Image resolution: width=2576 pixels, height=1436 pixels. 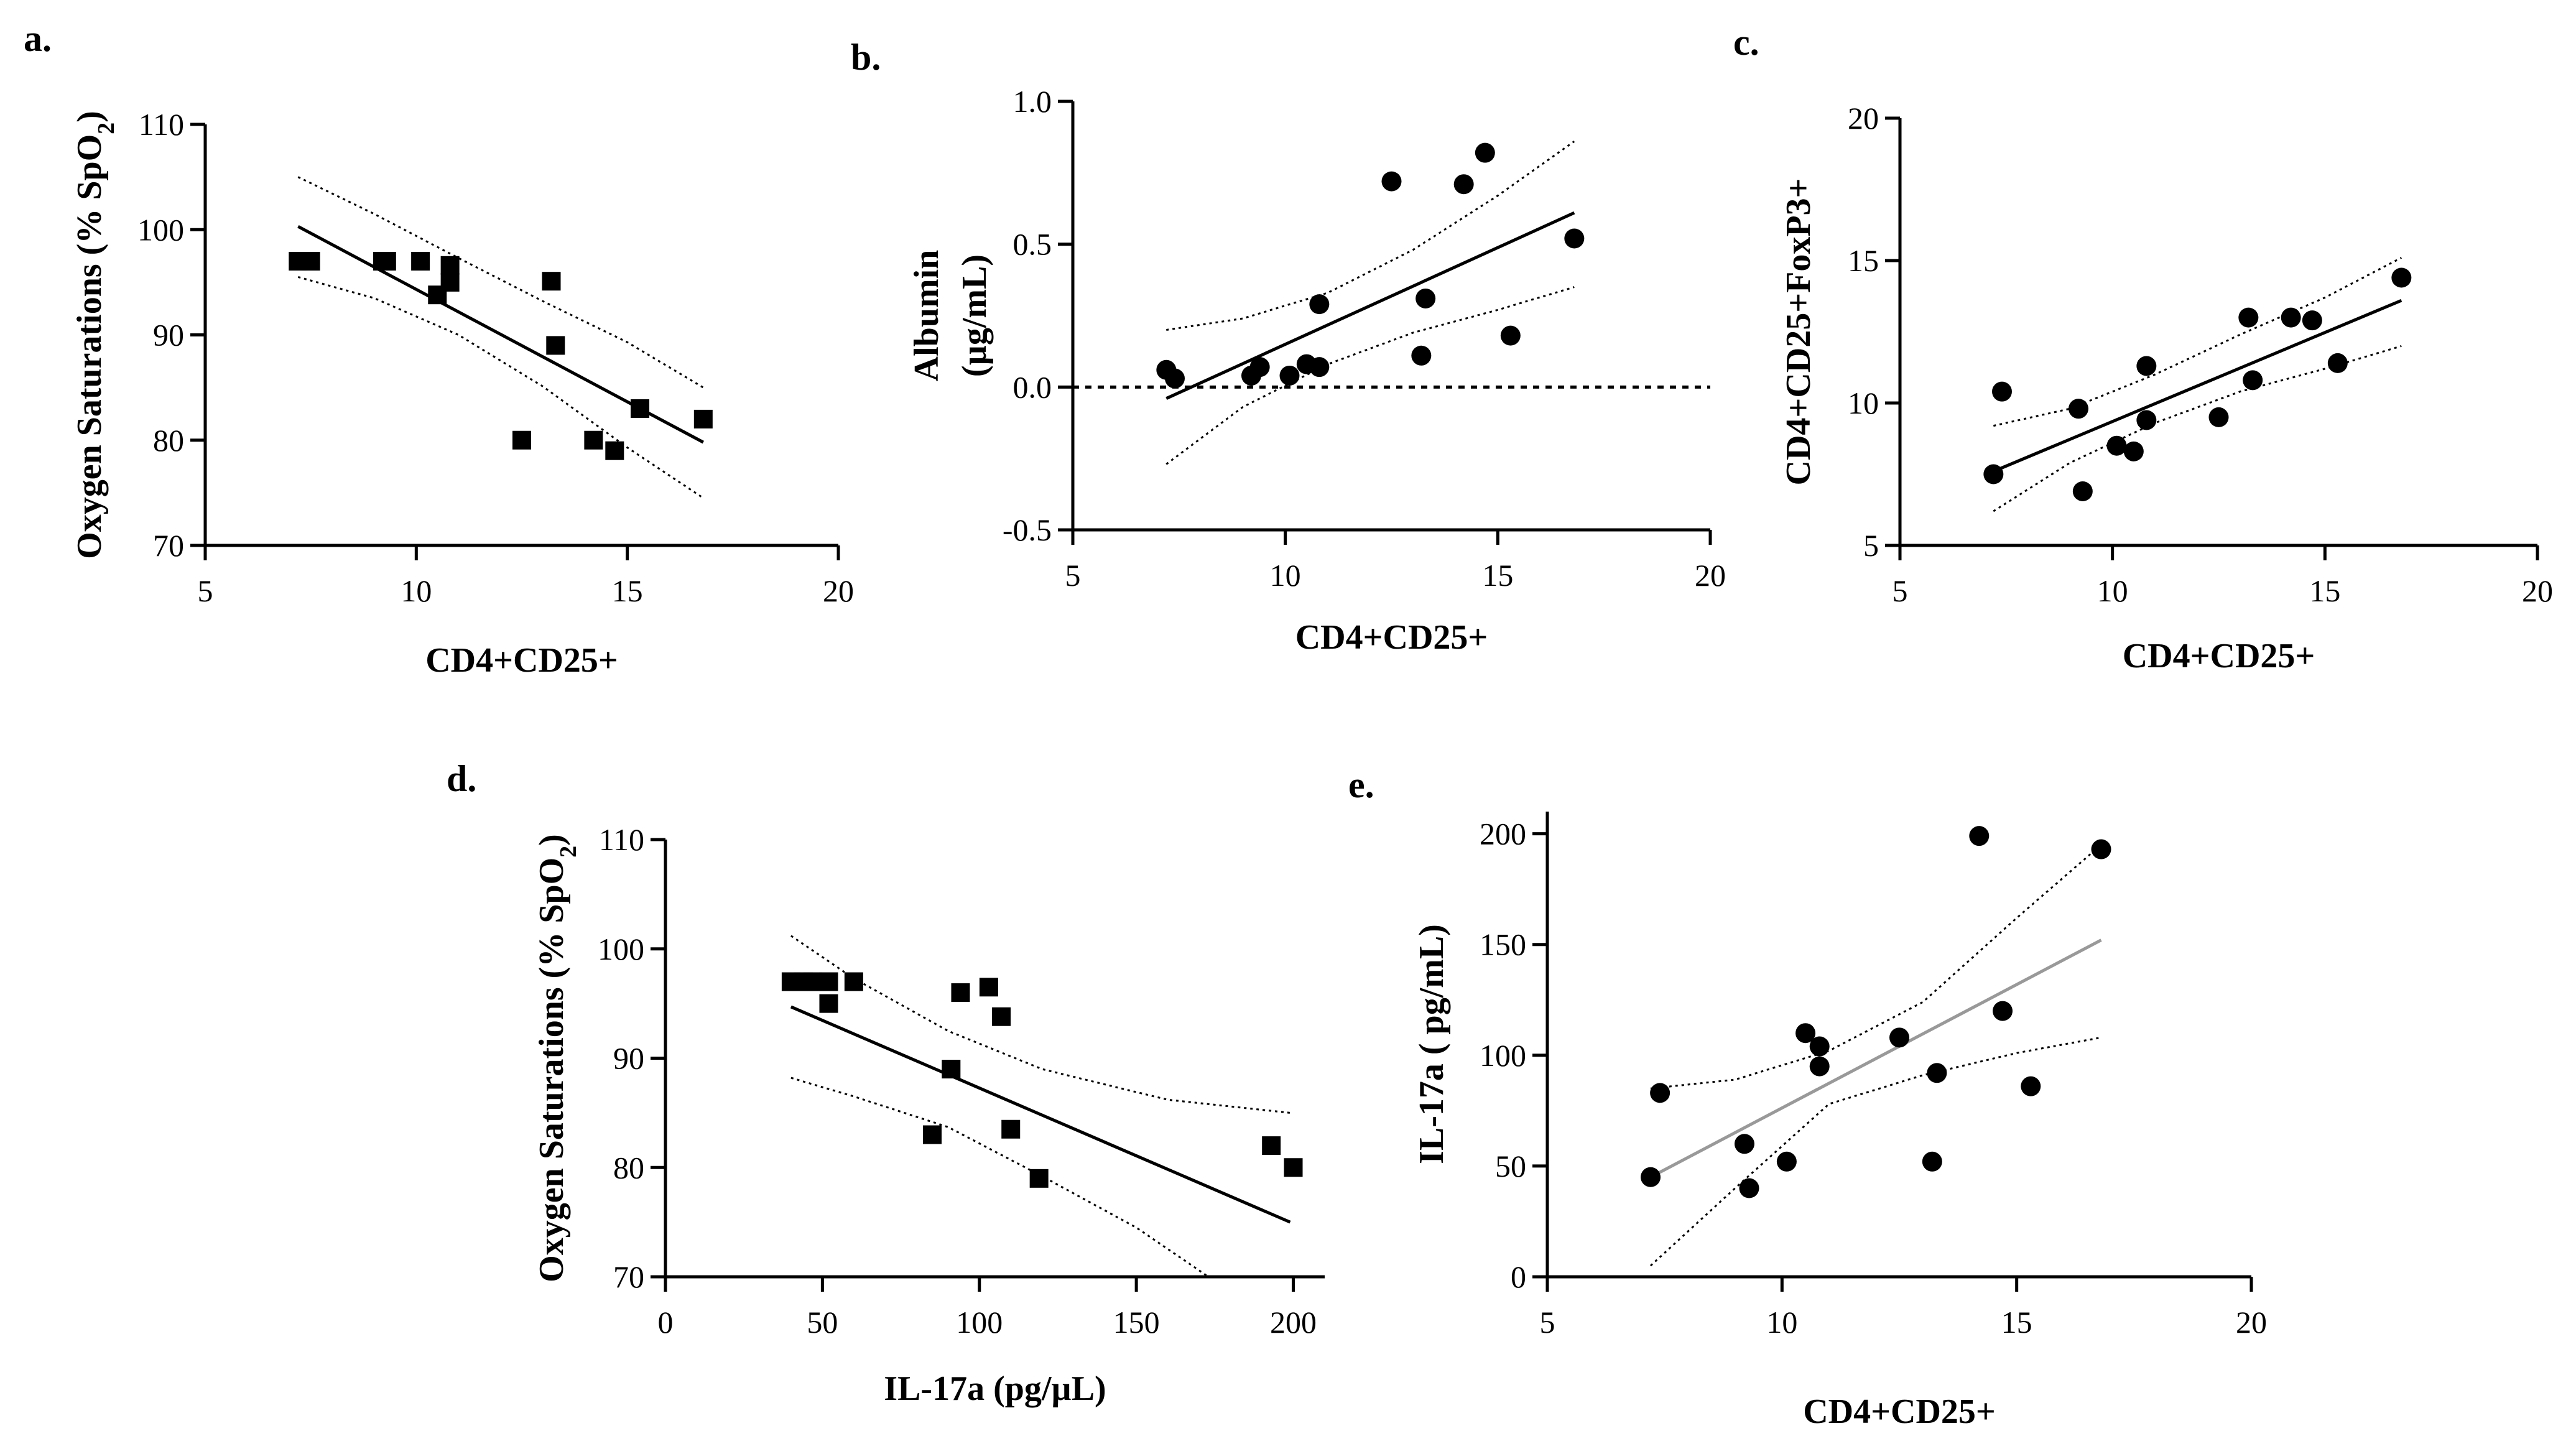 I want to click on y-tick-label: 0.0, so click(x=1033, y=386).